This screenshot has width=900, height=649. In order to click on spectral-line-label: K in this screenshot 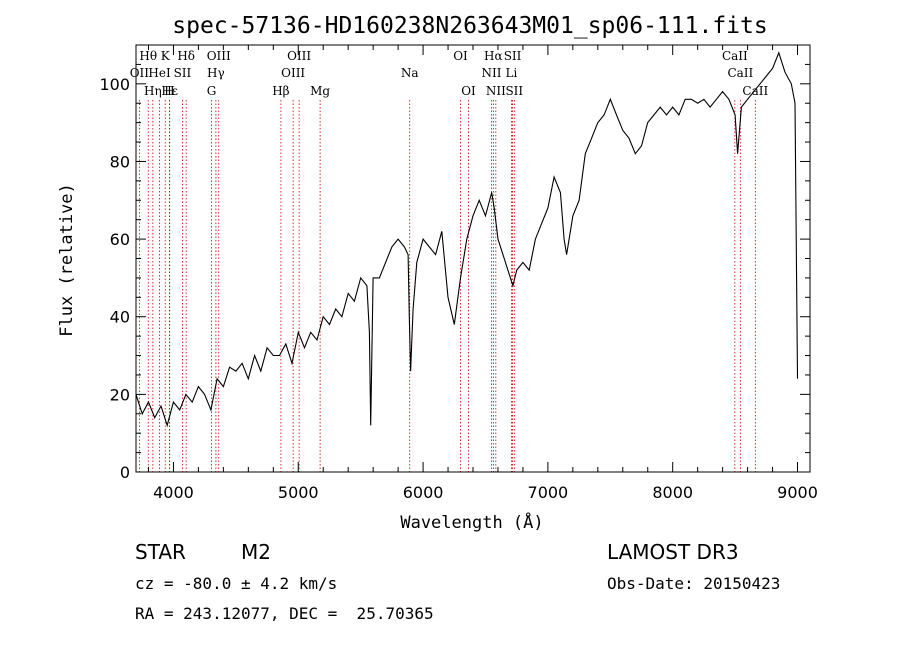, I will do `click(166, 56)`.